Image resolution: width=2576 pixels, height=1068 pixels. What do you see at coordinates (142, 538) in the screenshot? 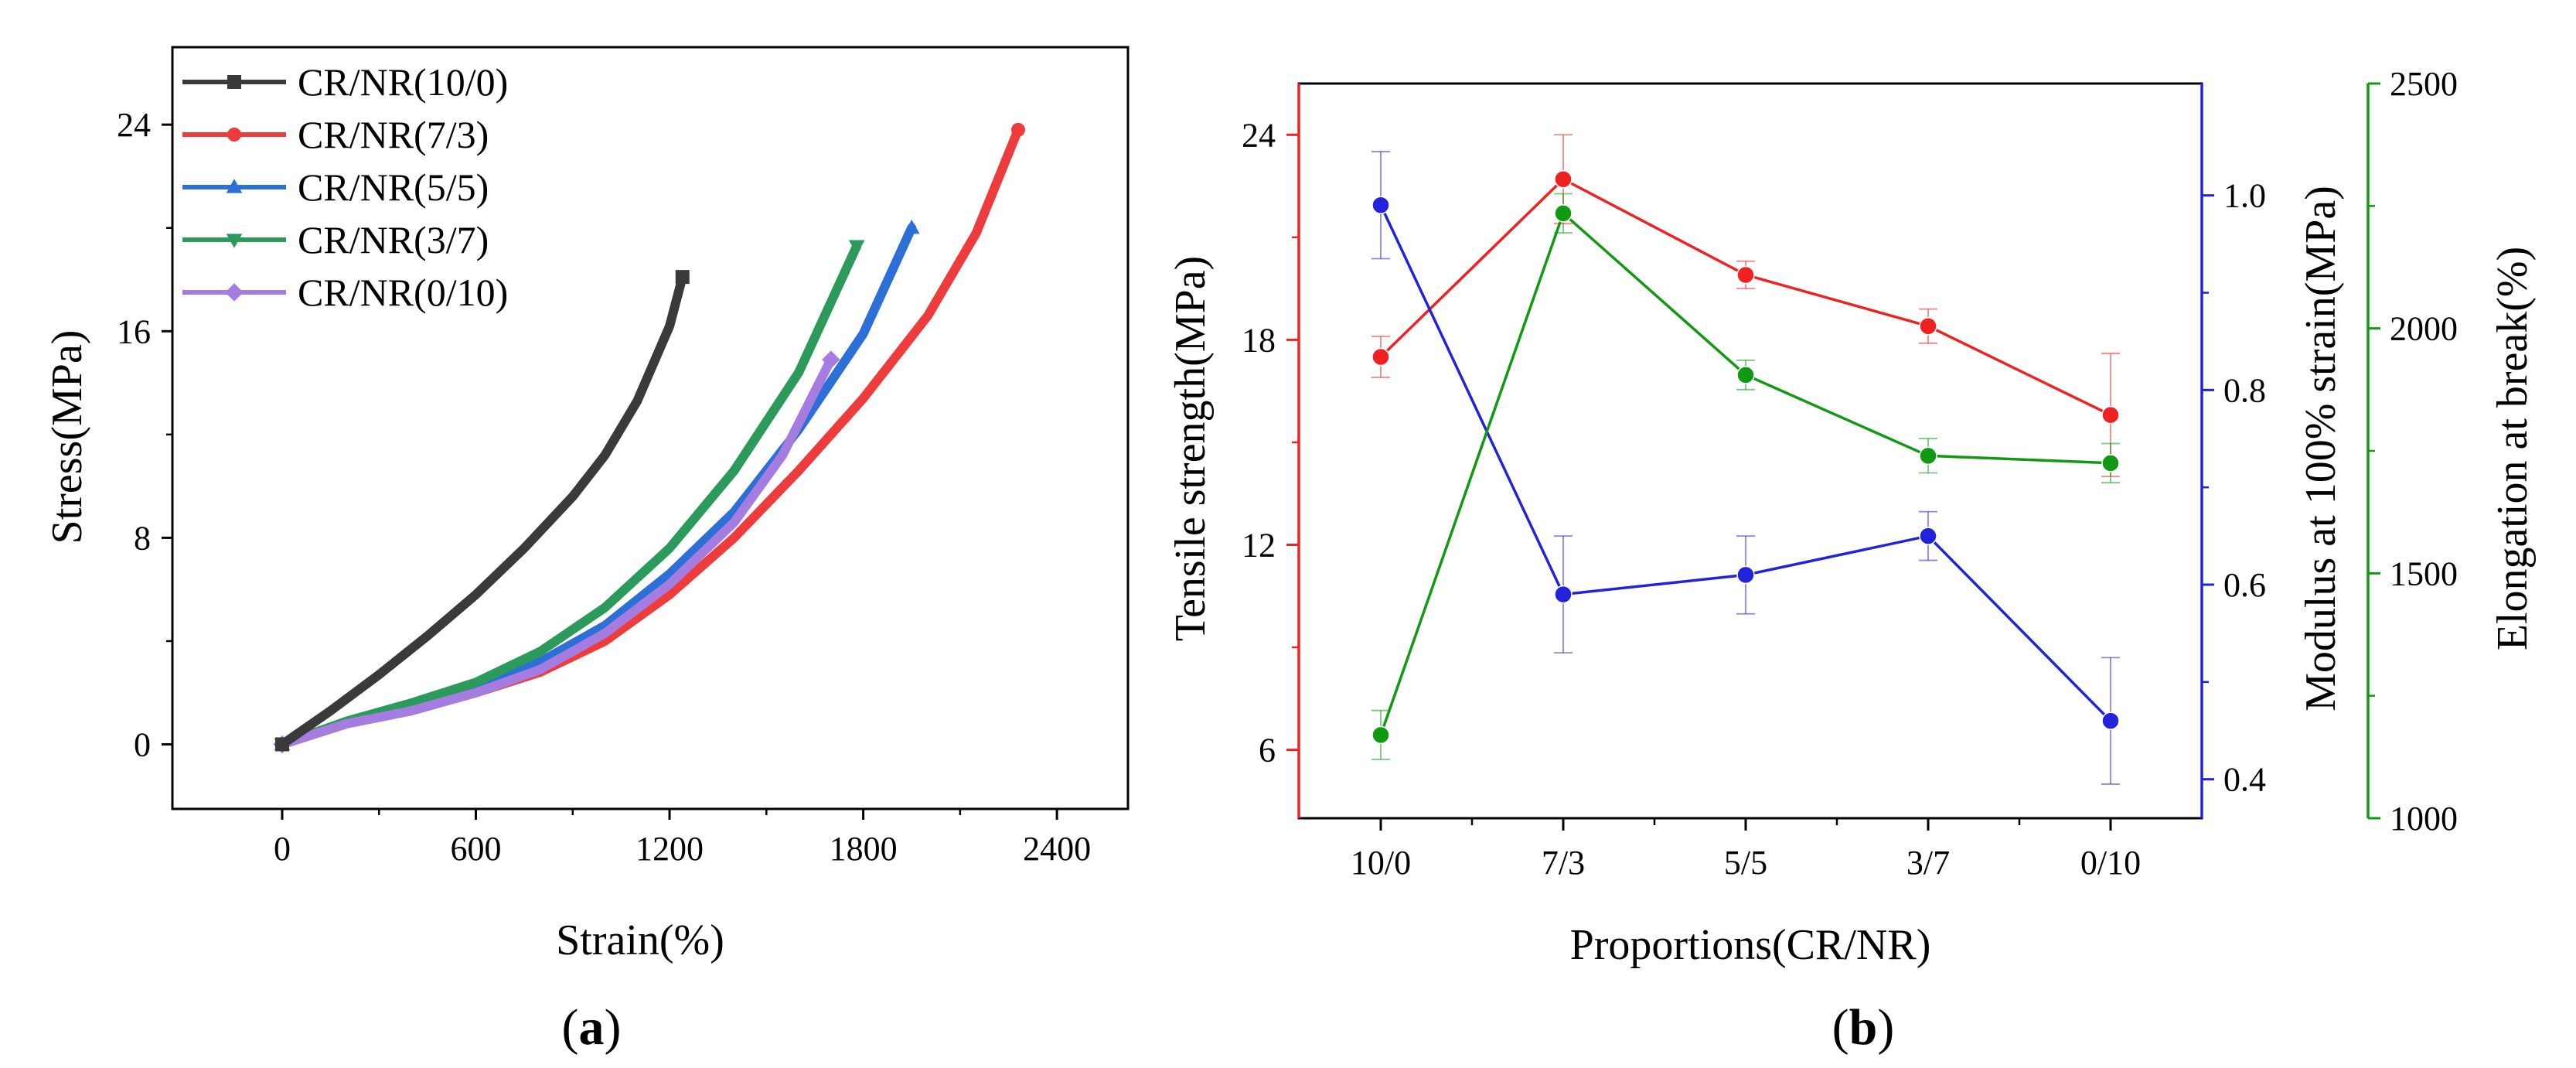
I see `panel-a-y-tick-label: 8` at bounding box center [142, 538].